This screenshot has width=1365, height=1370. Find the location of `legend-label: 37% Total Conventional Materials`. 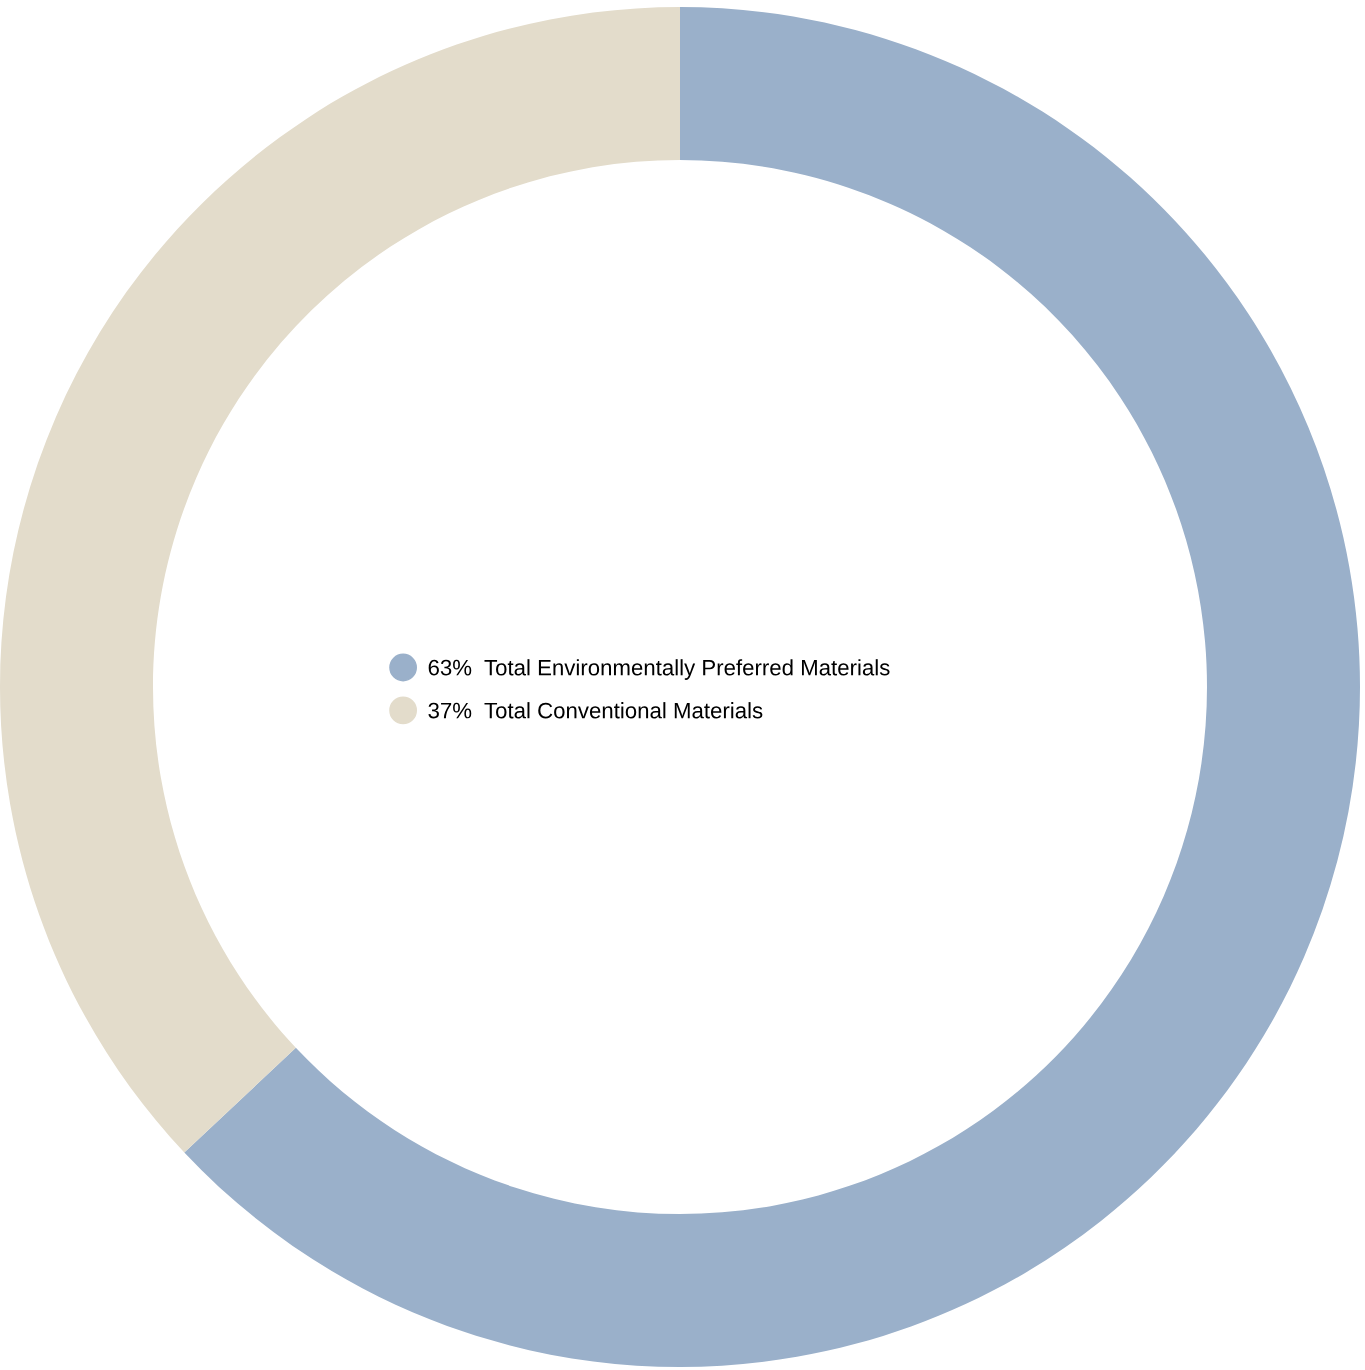

legend-label: 37% Total Conventional Materials is located at coordinates (595, 710).